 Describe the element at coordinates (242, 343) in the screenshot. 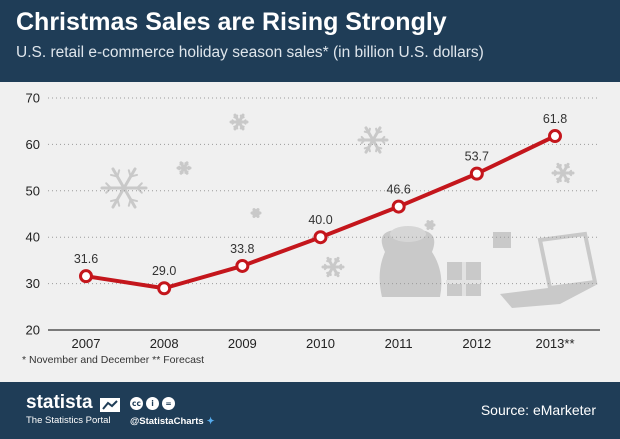

I see `x-tick-label: 2009` at that location.